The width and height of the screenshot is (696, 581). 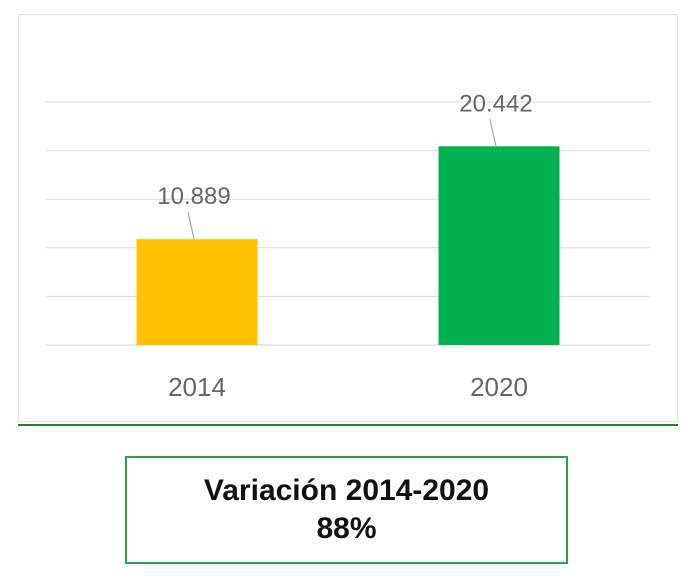 What do you see at coordinates (197, 292) in the screenshot?
I see `bar-2014` at bounding box center [197, 292].